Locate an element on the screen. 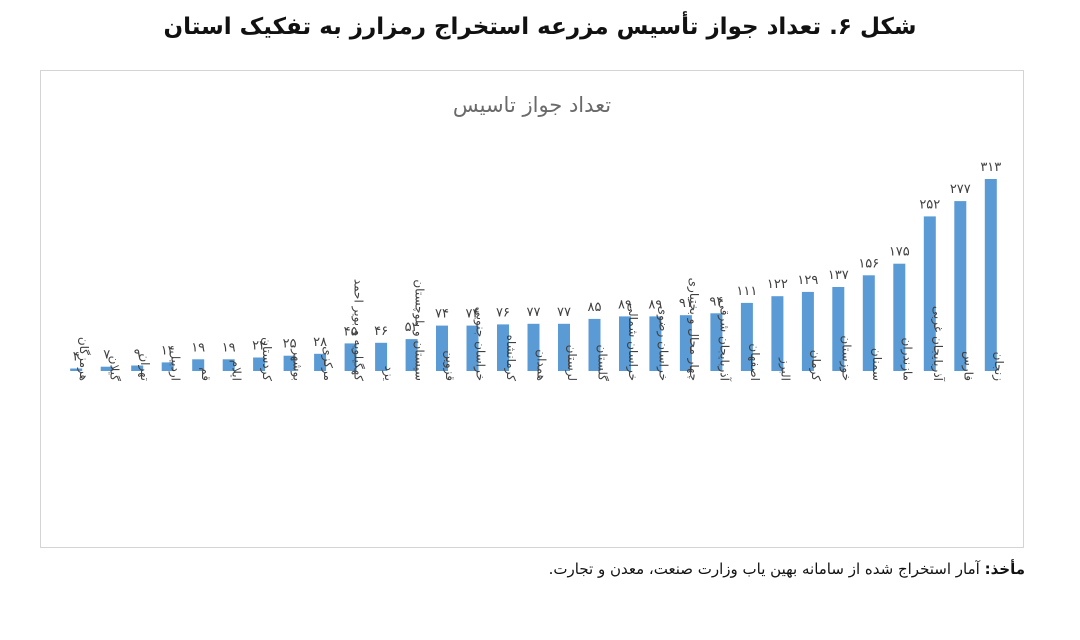 The width and height of the screenshot is (1080, 640). data-label: ۹۱ is located at coordinates (686, 303).